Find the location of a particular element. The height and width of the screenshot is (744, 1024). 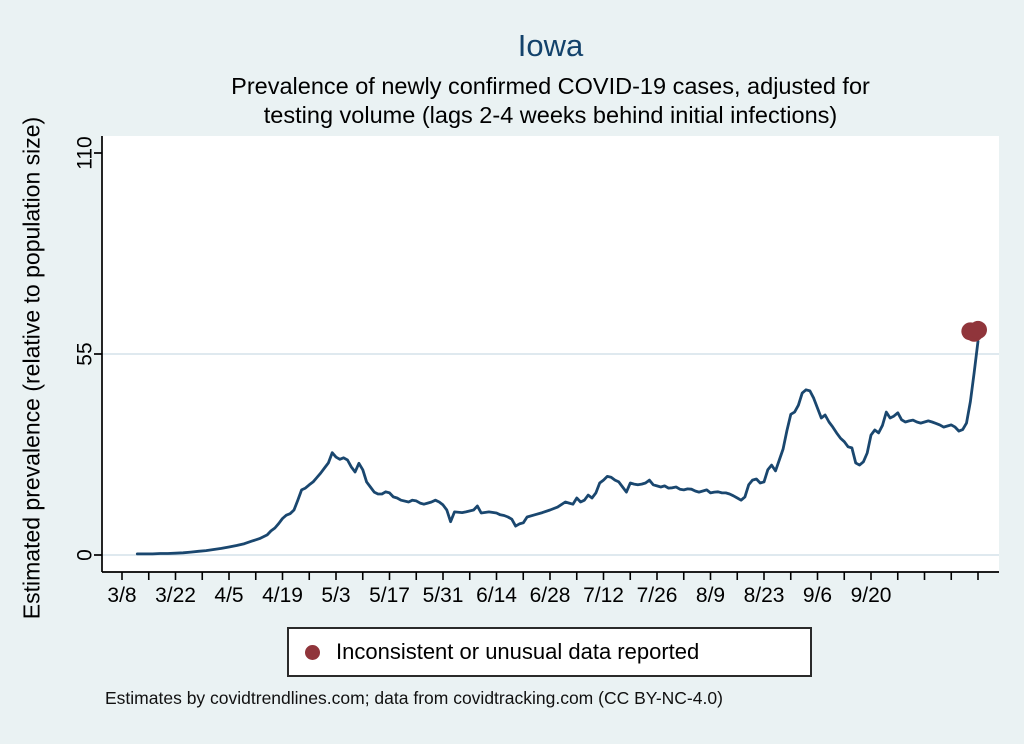

x-tick-label: 7/26 is located at coordinates (657, 595).